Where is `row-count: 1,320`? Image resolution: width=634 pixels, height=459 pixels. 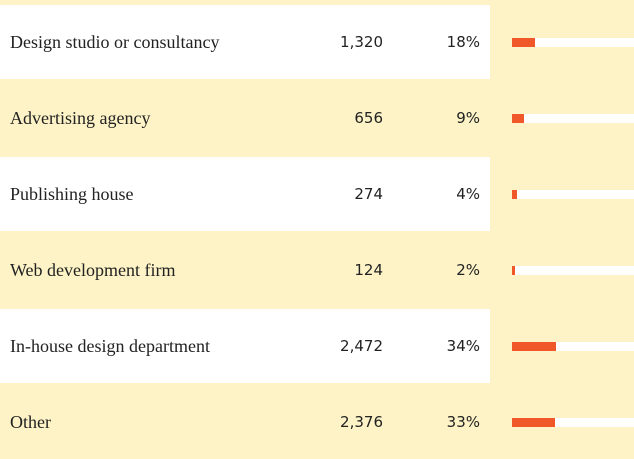
row-count: 1,320 is located at coordinates (361, 42).